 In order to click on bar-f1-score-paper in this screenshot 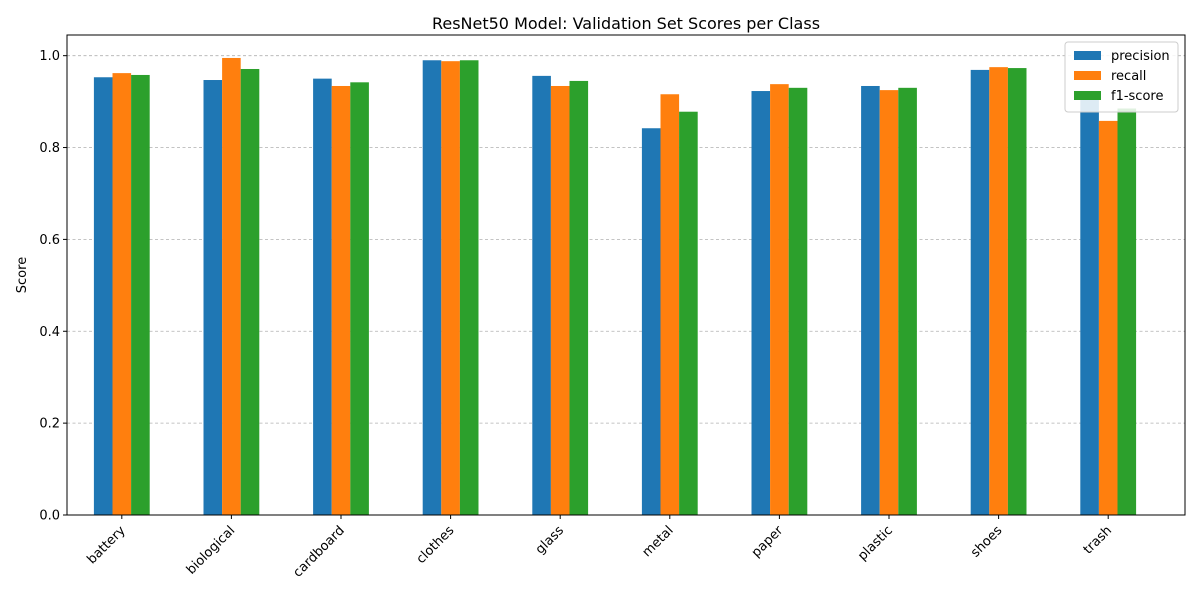, I will do `click(798, 301)`.